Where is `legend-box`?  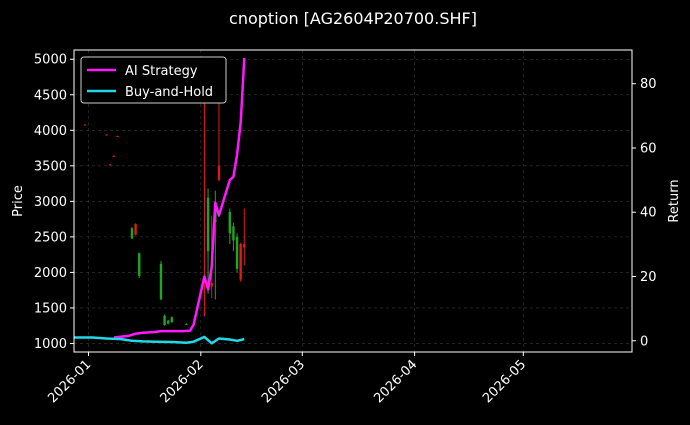 legend-box is located at coordinates (153, 80).